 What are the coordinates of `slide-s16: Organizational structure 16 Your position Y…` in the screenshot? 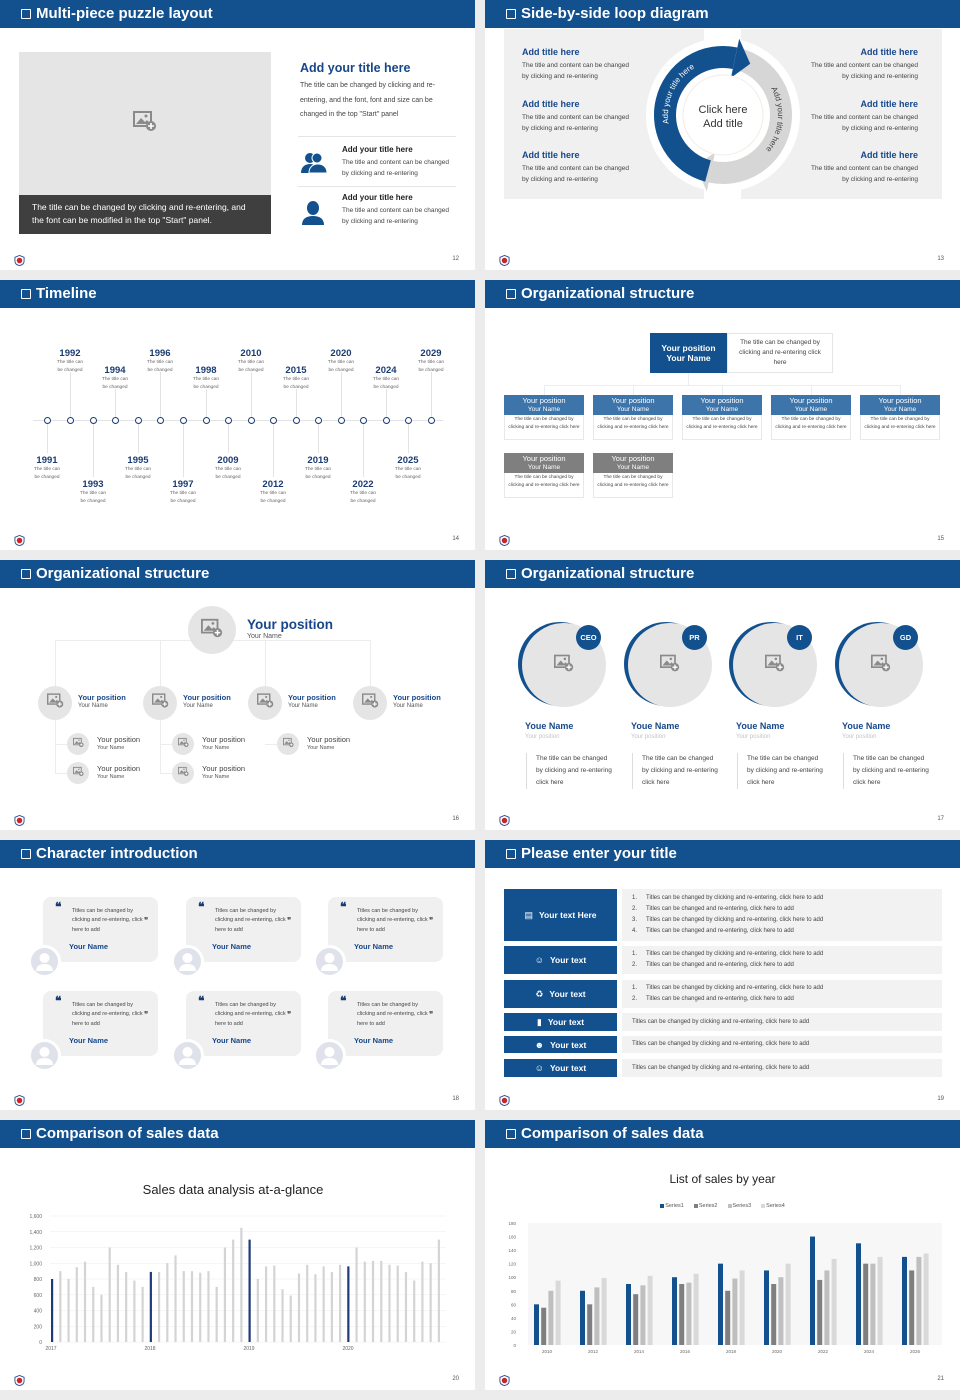 It's located at (237, 695).